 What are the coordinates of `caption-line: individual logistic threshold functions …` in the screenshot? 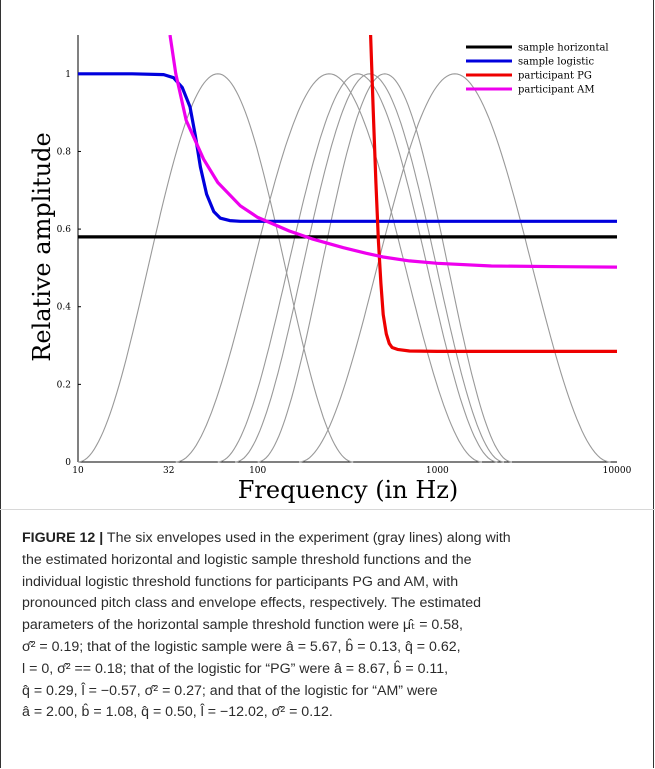 It's located at (240, 581).